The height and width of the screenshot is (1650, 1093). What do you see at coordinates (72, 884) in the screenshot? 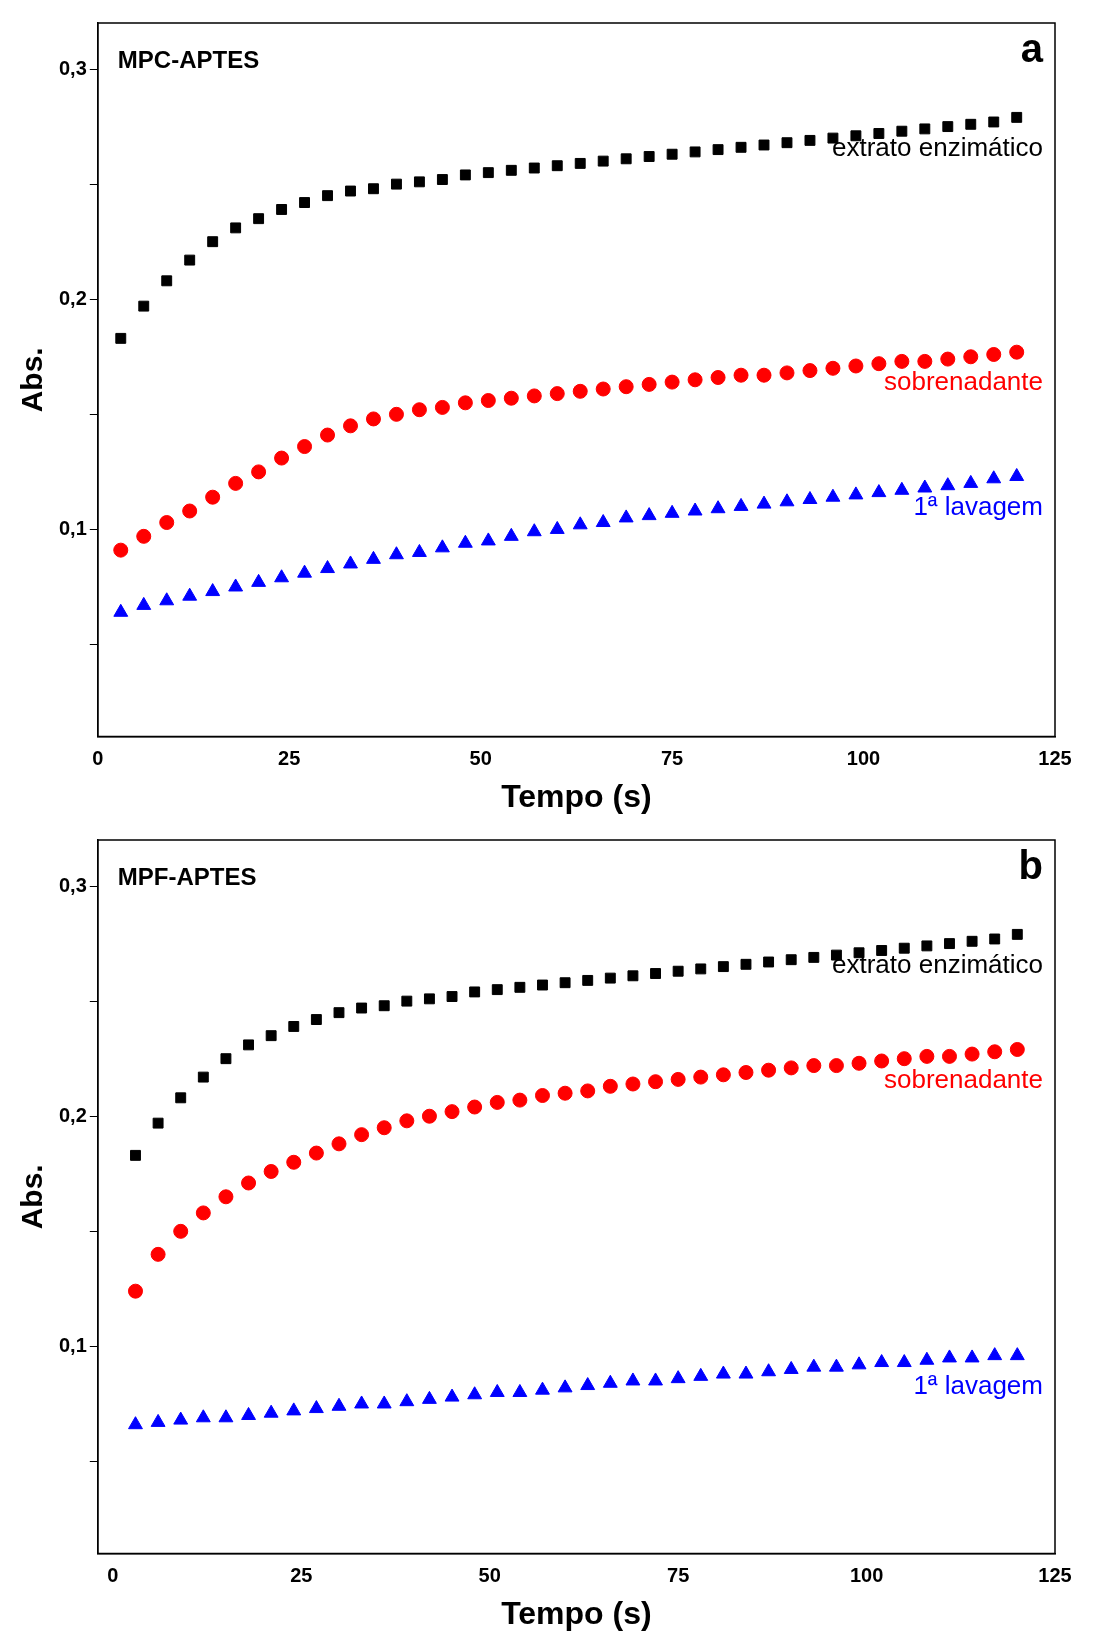
I see `y-tick-label: 0,3` at bounding box center [72, 884].